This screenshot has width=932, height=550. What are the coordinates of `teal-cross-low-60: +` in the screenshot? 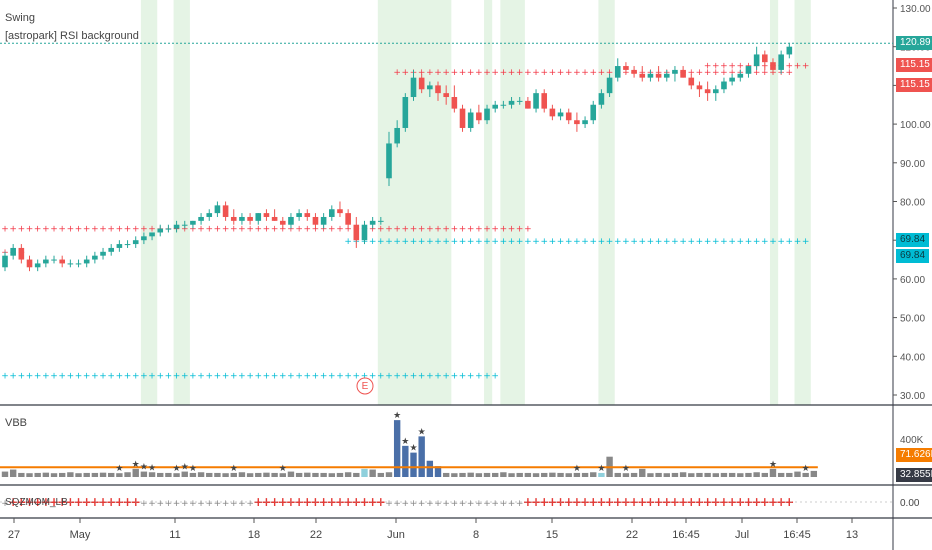 It's located at (495, 377).